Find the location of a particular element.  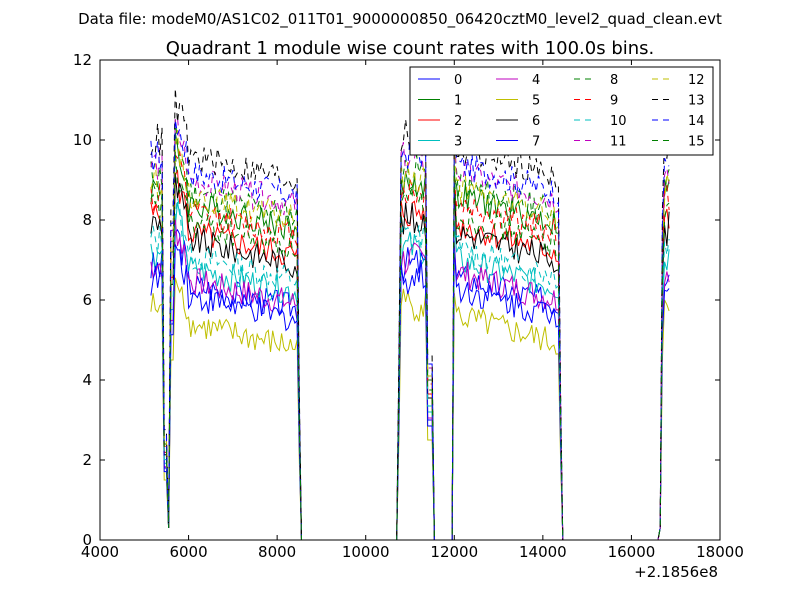

x-tick-label: 4000 is located at coordinates (100, 552).